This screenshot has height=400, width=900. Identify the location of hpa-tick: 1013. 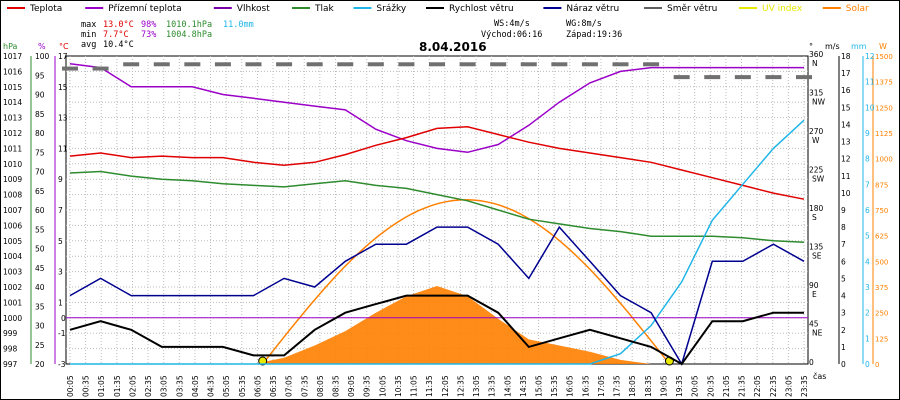
(12, 118).